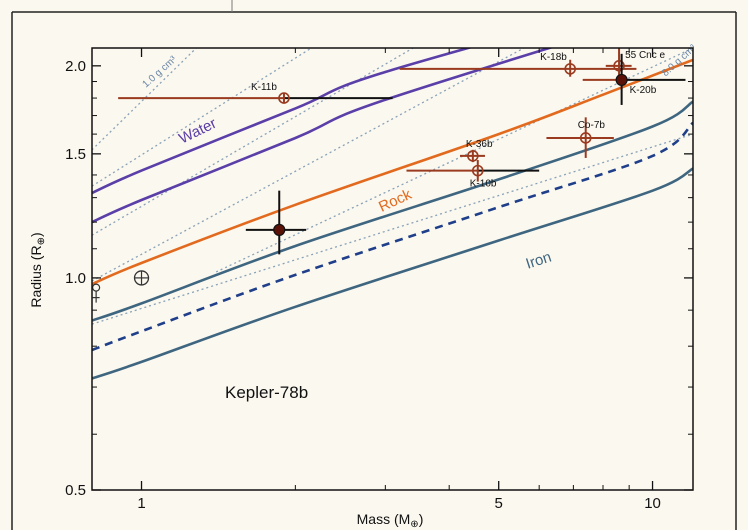  I want to click on planet-co-7b-marker, so click(585, 138).